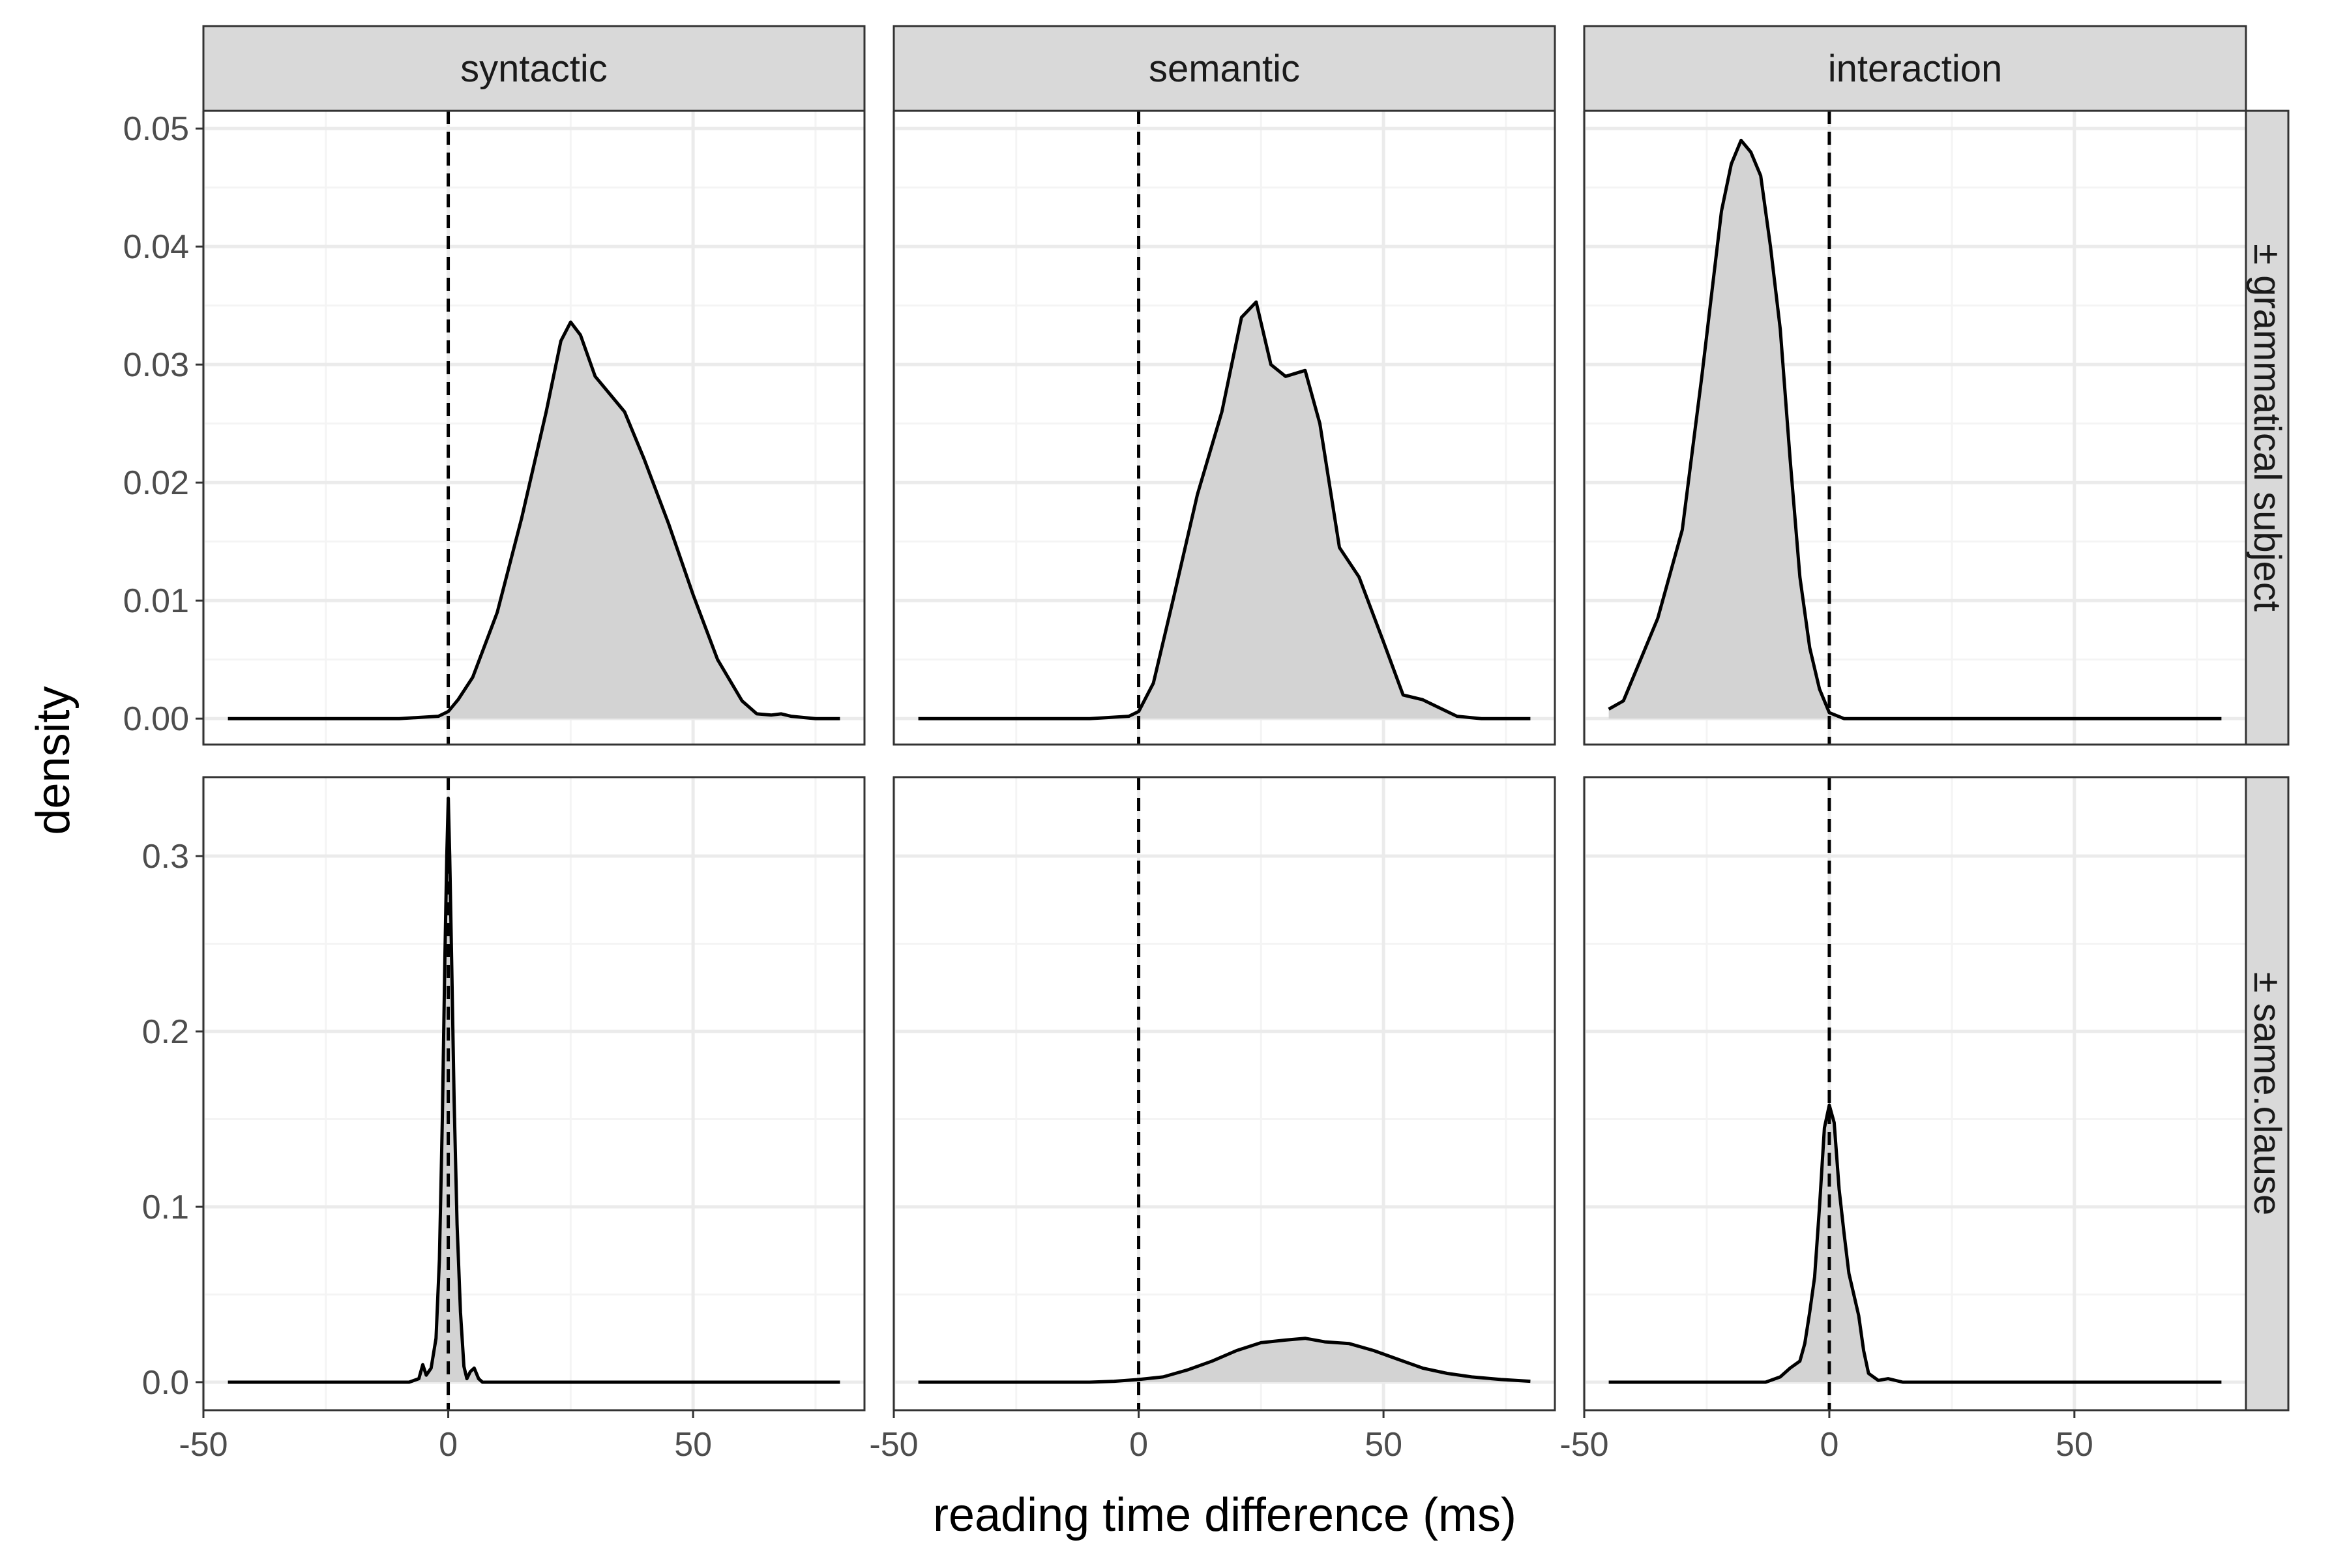  I want to click on y-tick-label: 0.05, so click(156, 129).